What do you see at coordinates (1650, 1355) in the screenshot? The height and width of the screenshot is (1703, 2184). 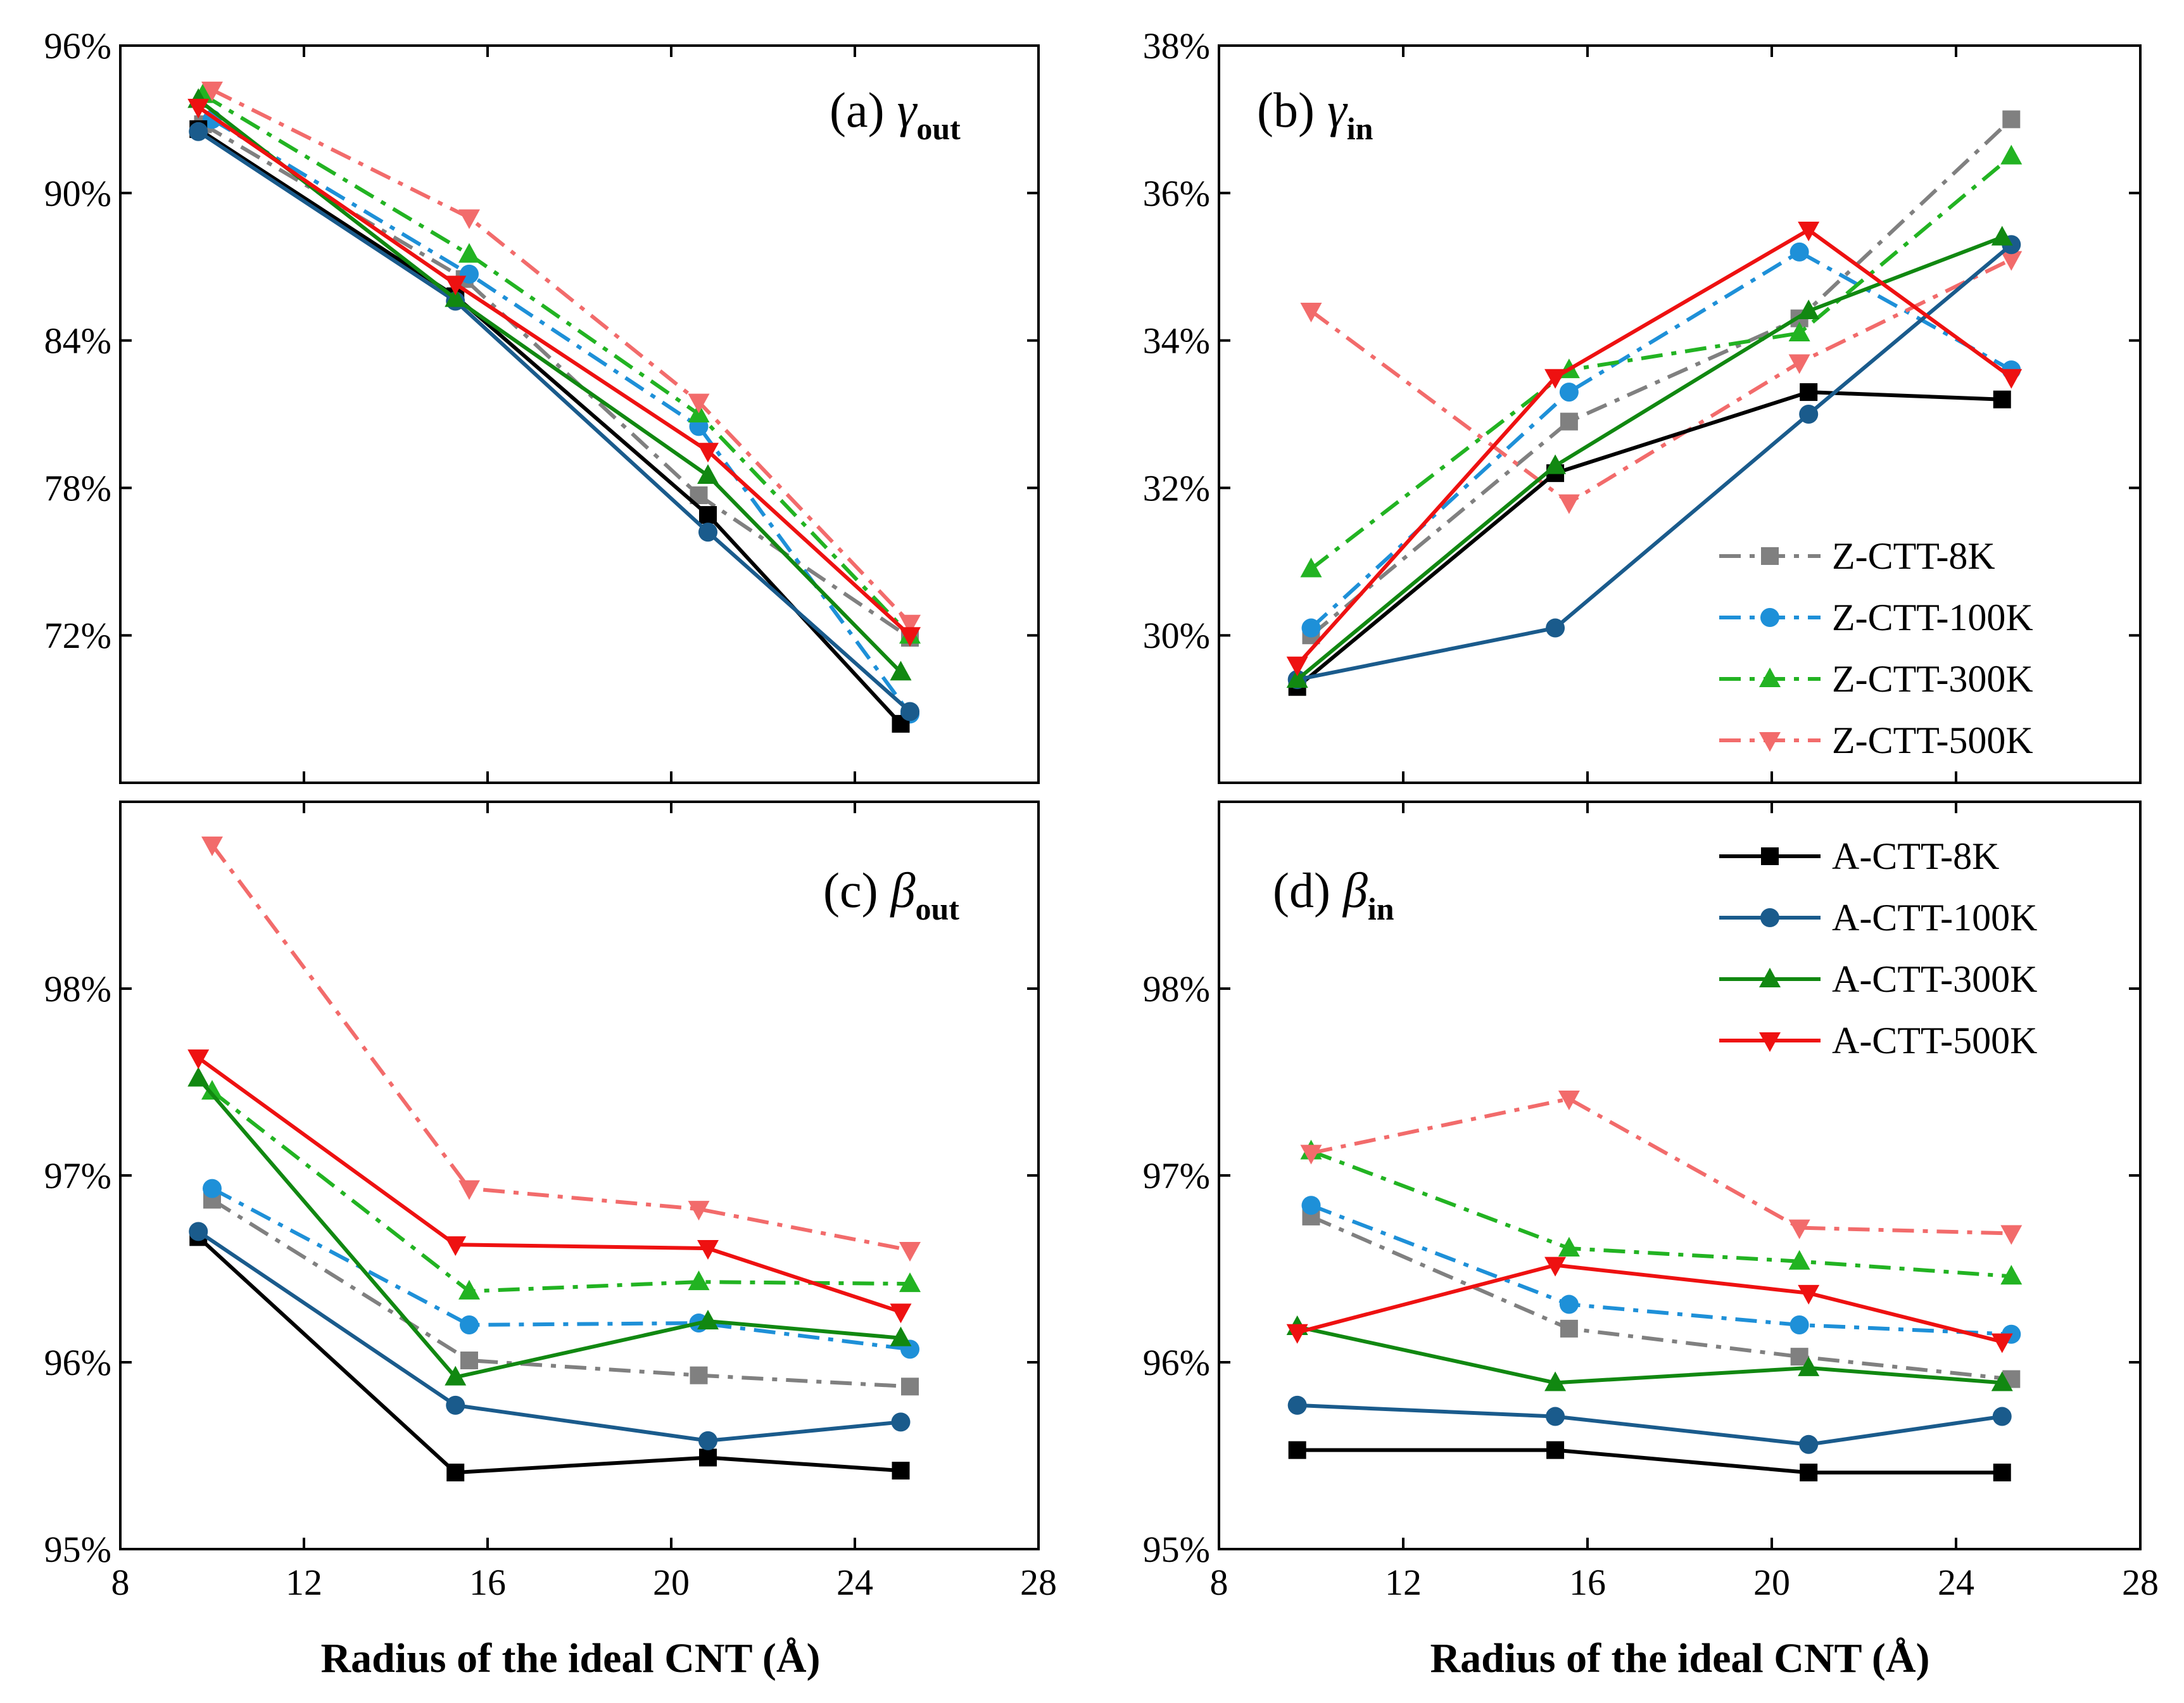 I see `series-line-d-a-ctt-300k` at bounding box center [1650, 1355].